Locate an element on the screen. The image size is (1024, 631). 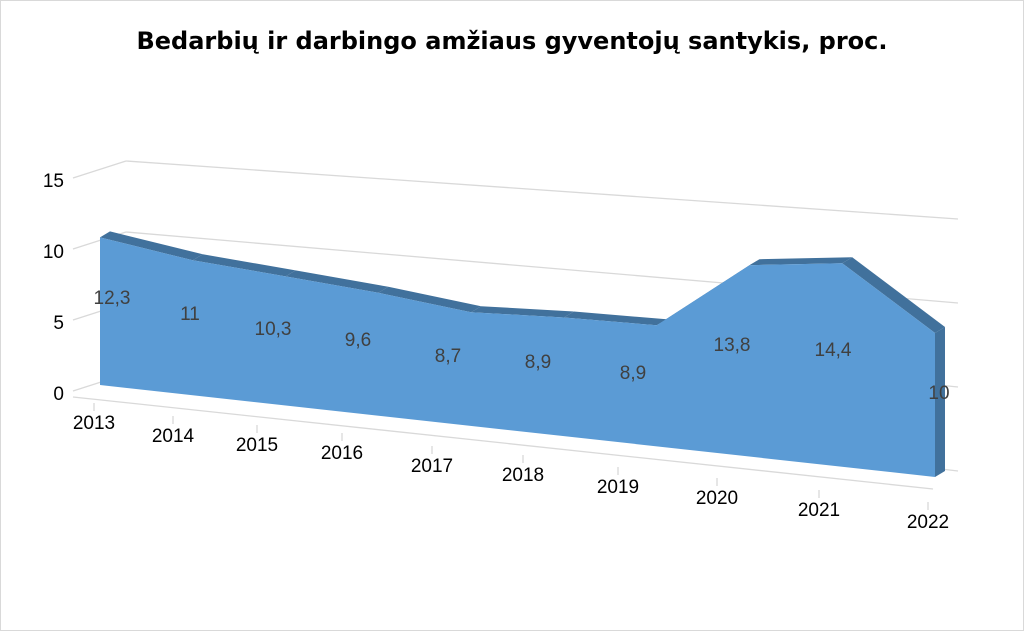
x-tick-label: 2016 is located at coordinates (342, 453).